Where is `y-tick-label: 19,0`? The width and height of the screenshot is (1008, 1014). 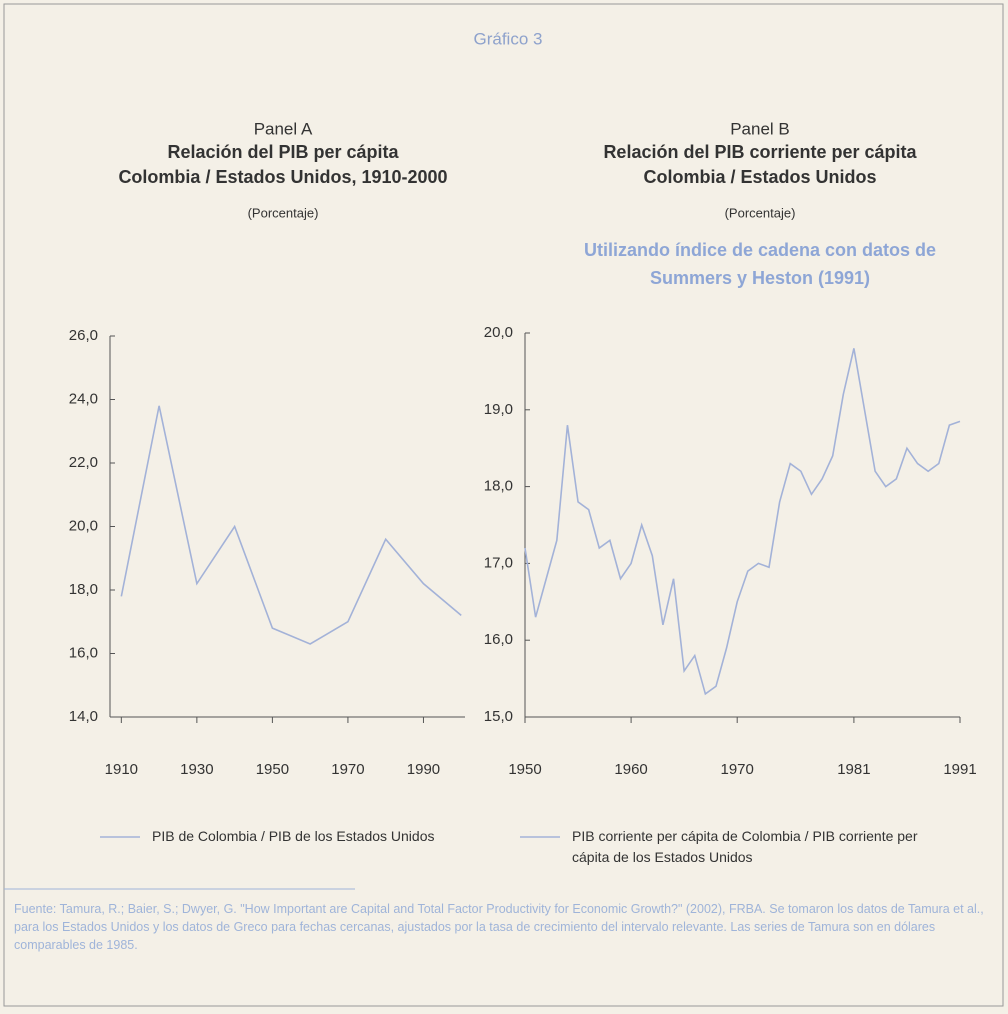 y-tick-label: 19,0 is located at coordinates (498, 409).